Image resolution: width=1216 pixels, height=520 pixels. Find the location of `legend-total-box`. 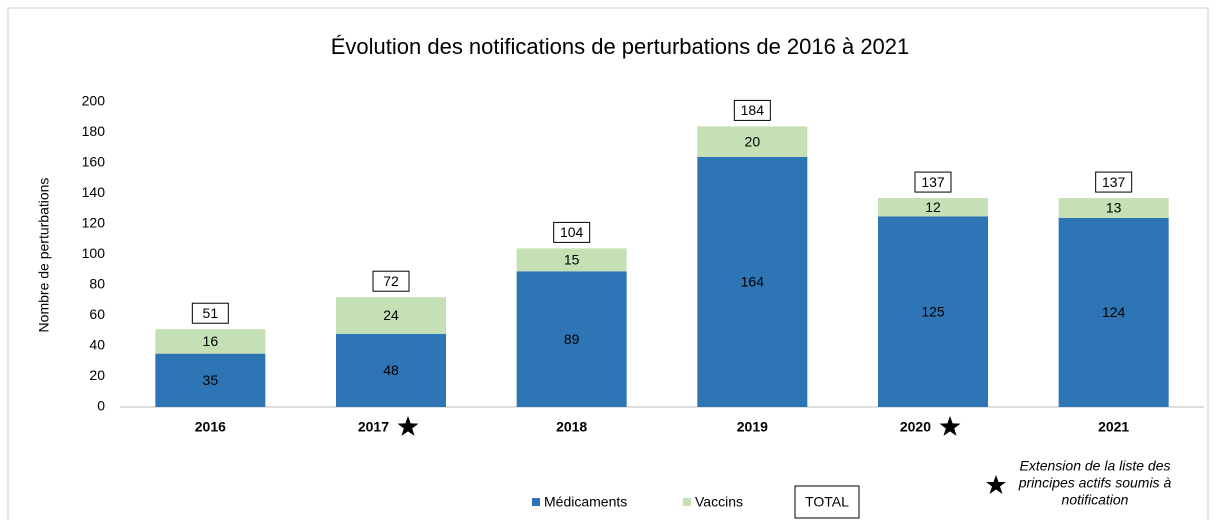

legend-total-box is located at coordinates (827, 502).